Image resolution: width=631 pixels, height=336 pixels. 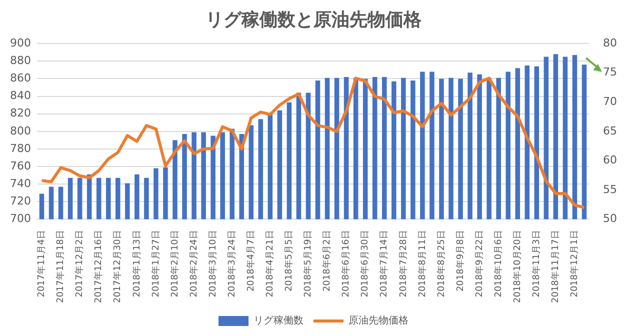 What do you see at coordinates (610, 101) in the screenshot?
I see `y2-tick-label: 70` at bounding box center [610, 101].